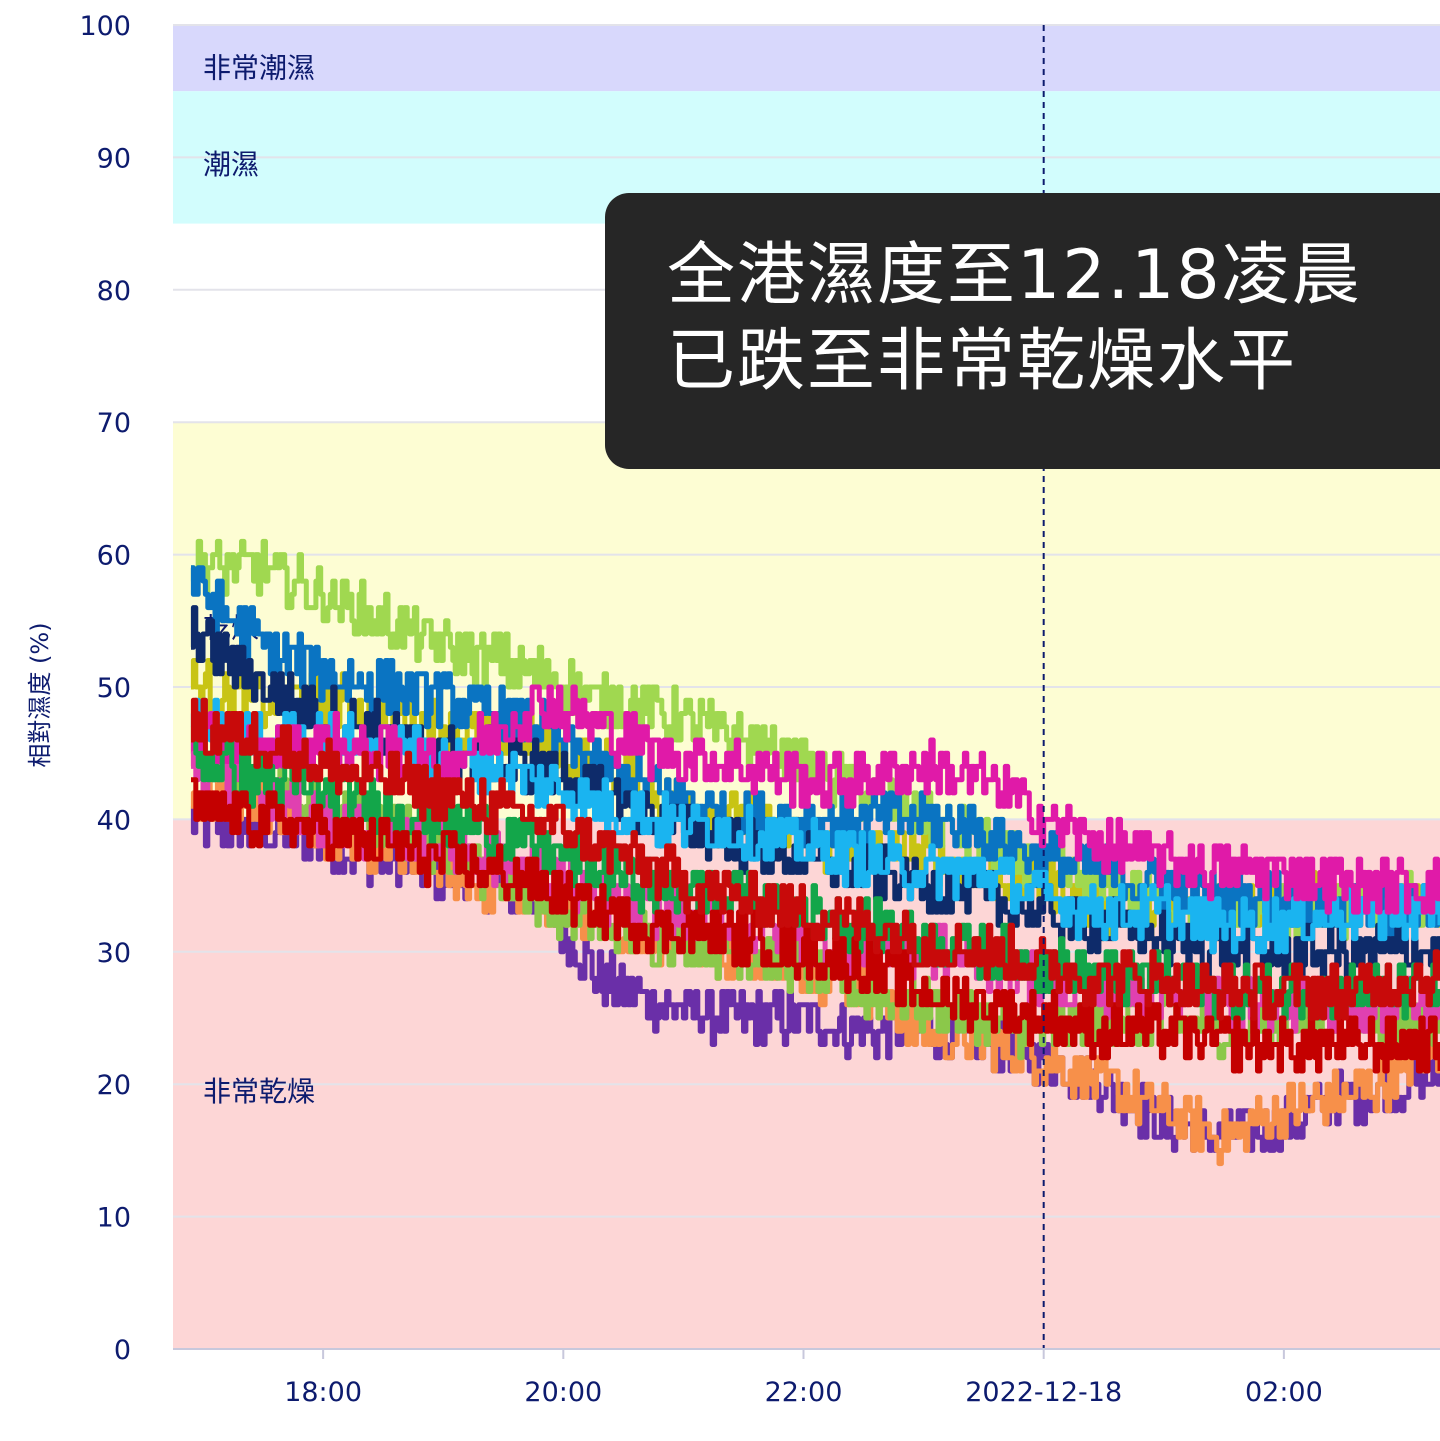 This screenshot has height=1441, width=1440. I want to click on band-label-1: 潮濕, so click(231, 164).